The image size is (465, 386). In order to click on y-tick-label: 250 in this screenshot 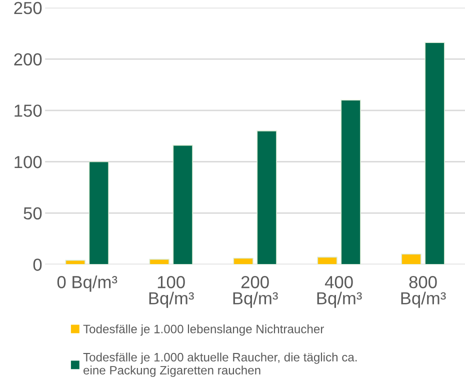, I will do `click(28, 8)`.